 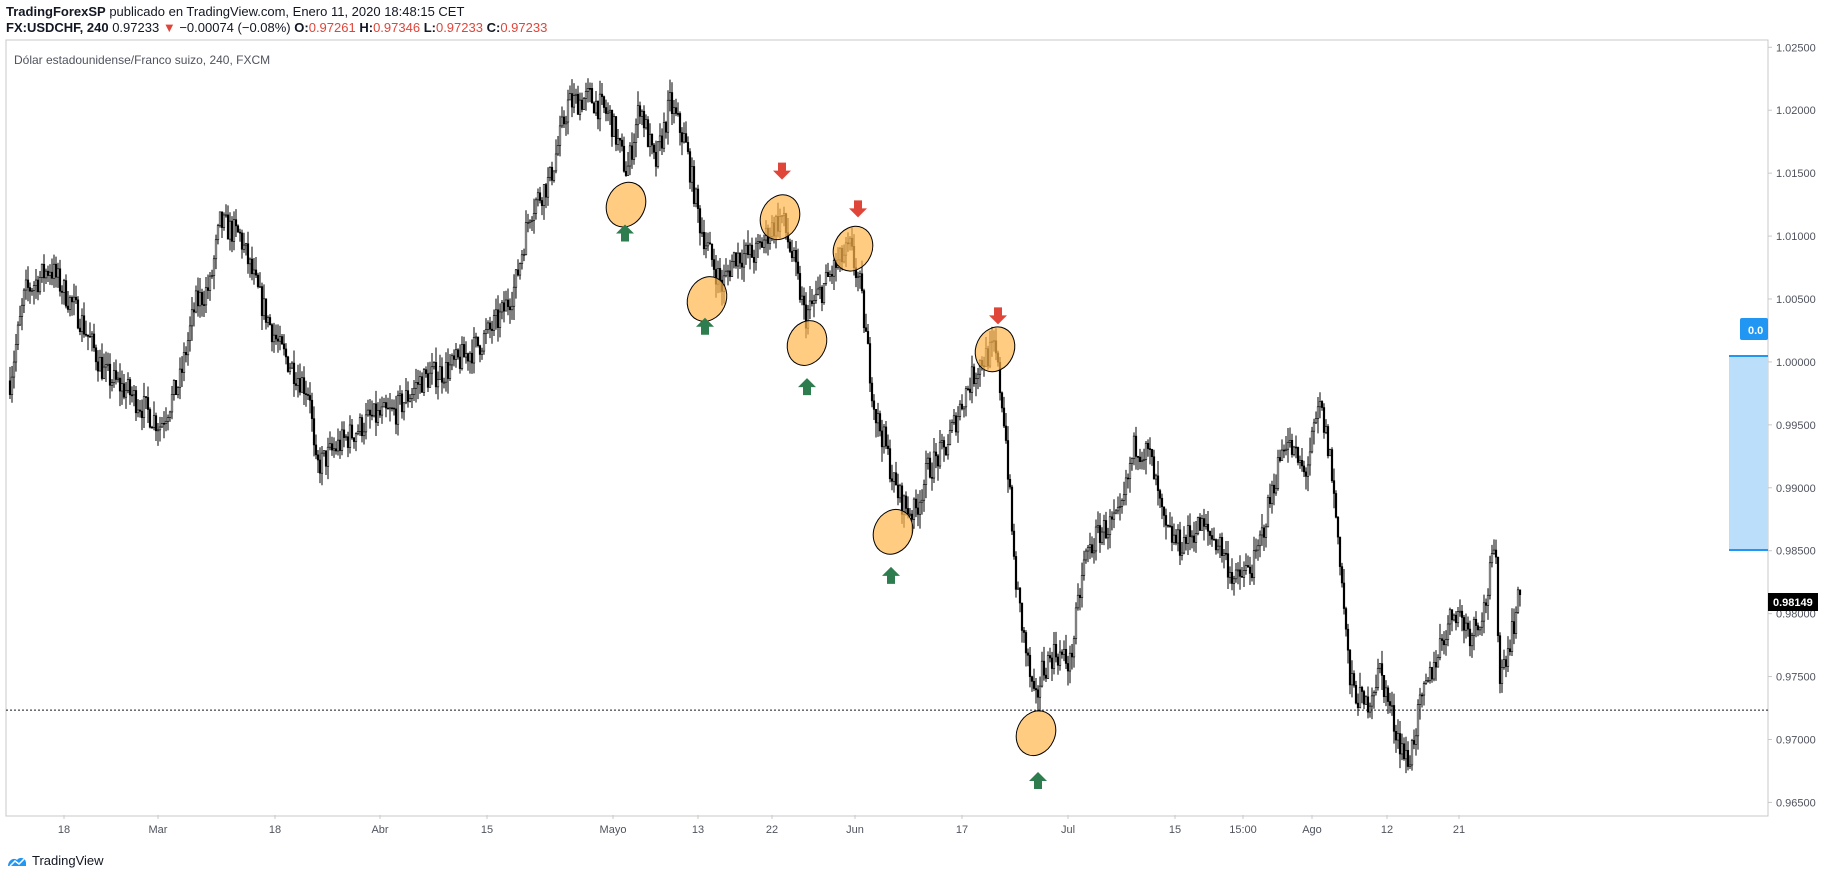 I want to click on range-box, so click(x=1748, y=453).